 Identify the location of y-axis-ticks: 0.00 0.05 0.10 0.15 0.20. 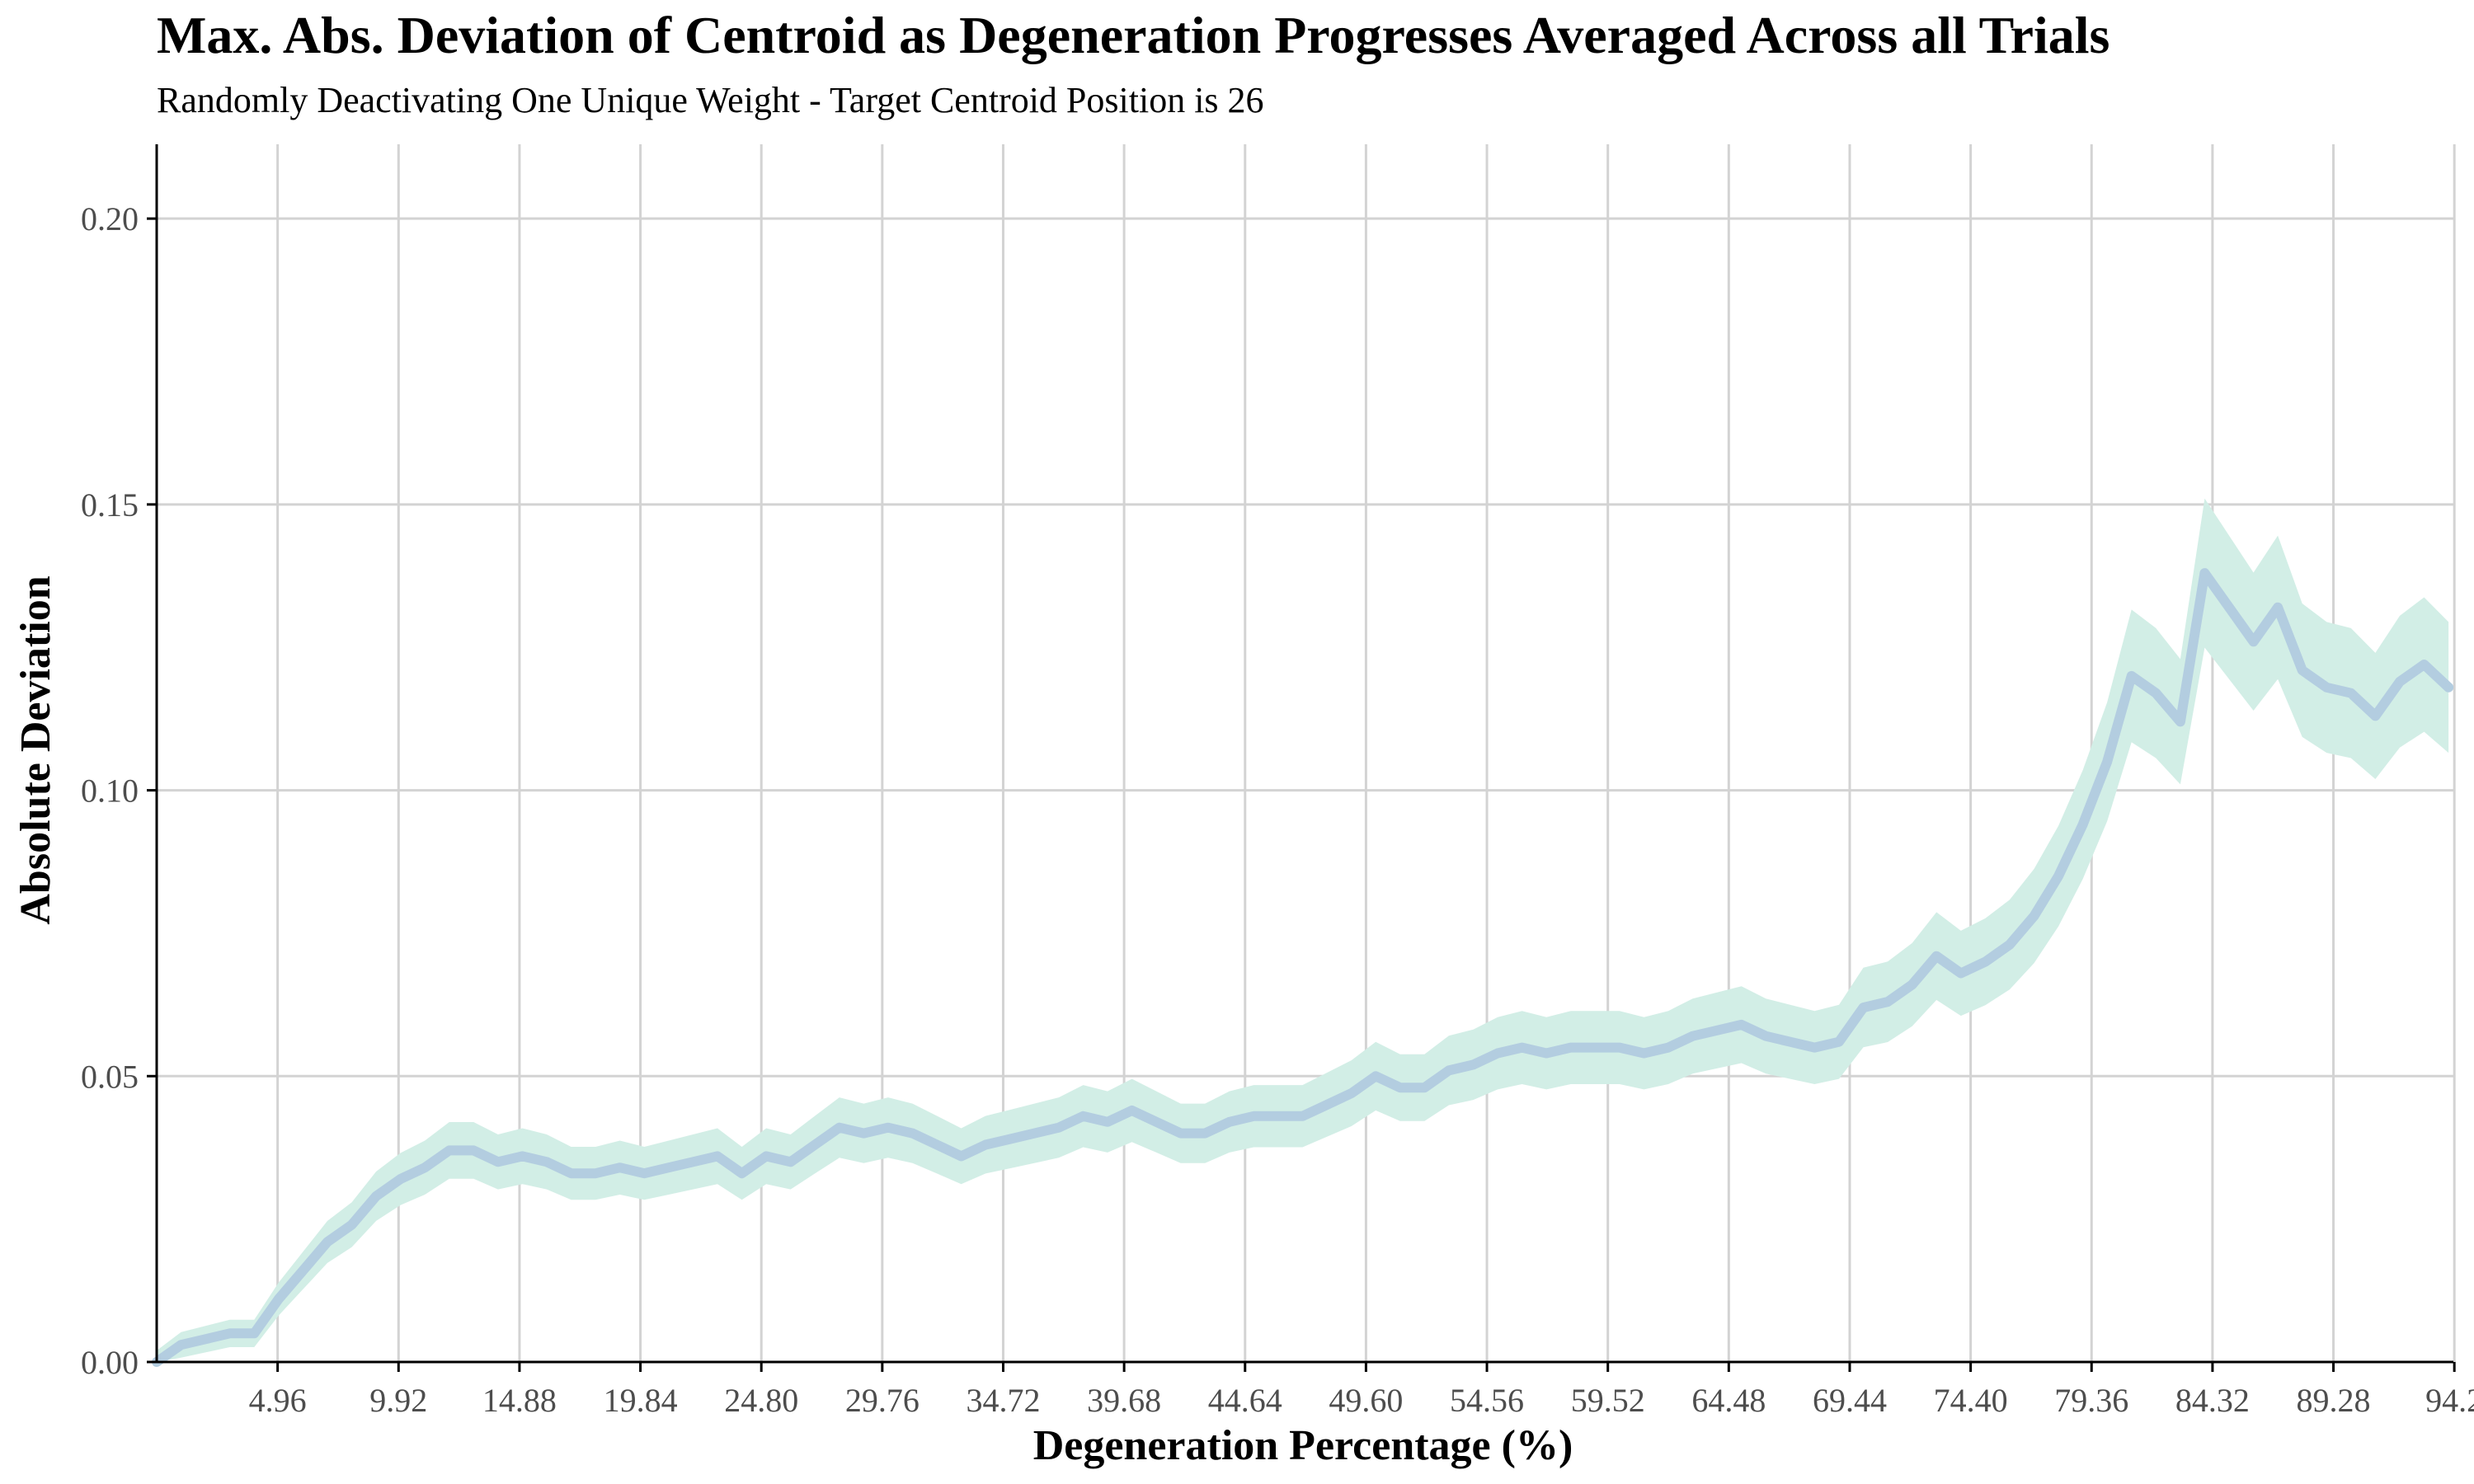
(119, 790).